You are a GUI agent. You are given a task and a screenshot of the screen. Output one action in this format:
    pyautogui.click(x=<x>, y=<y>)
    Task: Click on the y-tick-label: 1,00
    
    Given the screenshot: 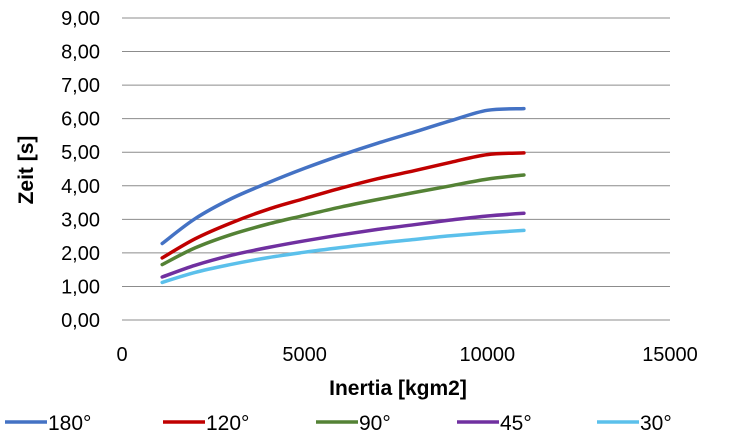 What is the action you would take?
    pyautogui.click(x=80, y=287)
    